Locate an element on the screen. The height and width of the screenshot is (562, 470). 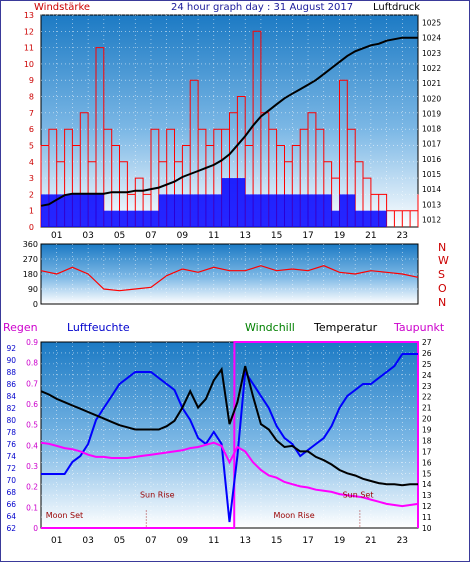
wind-x-tick-label: 19 is located at coordinates (340, 236).